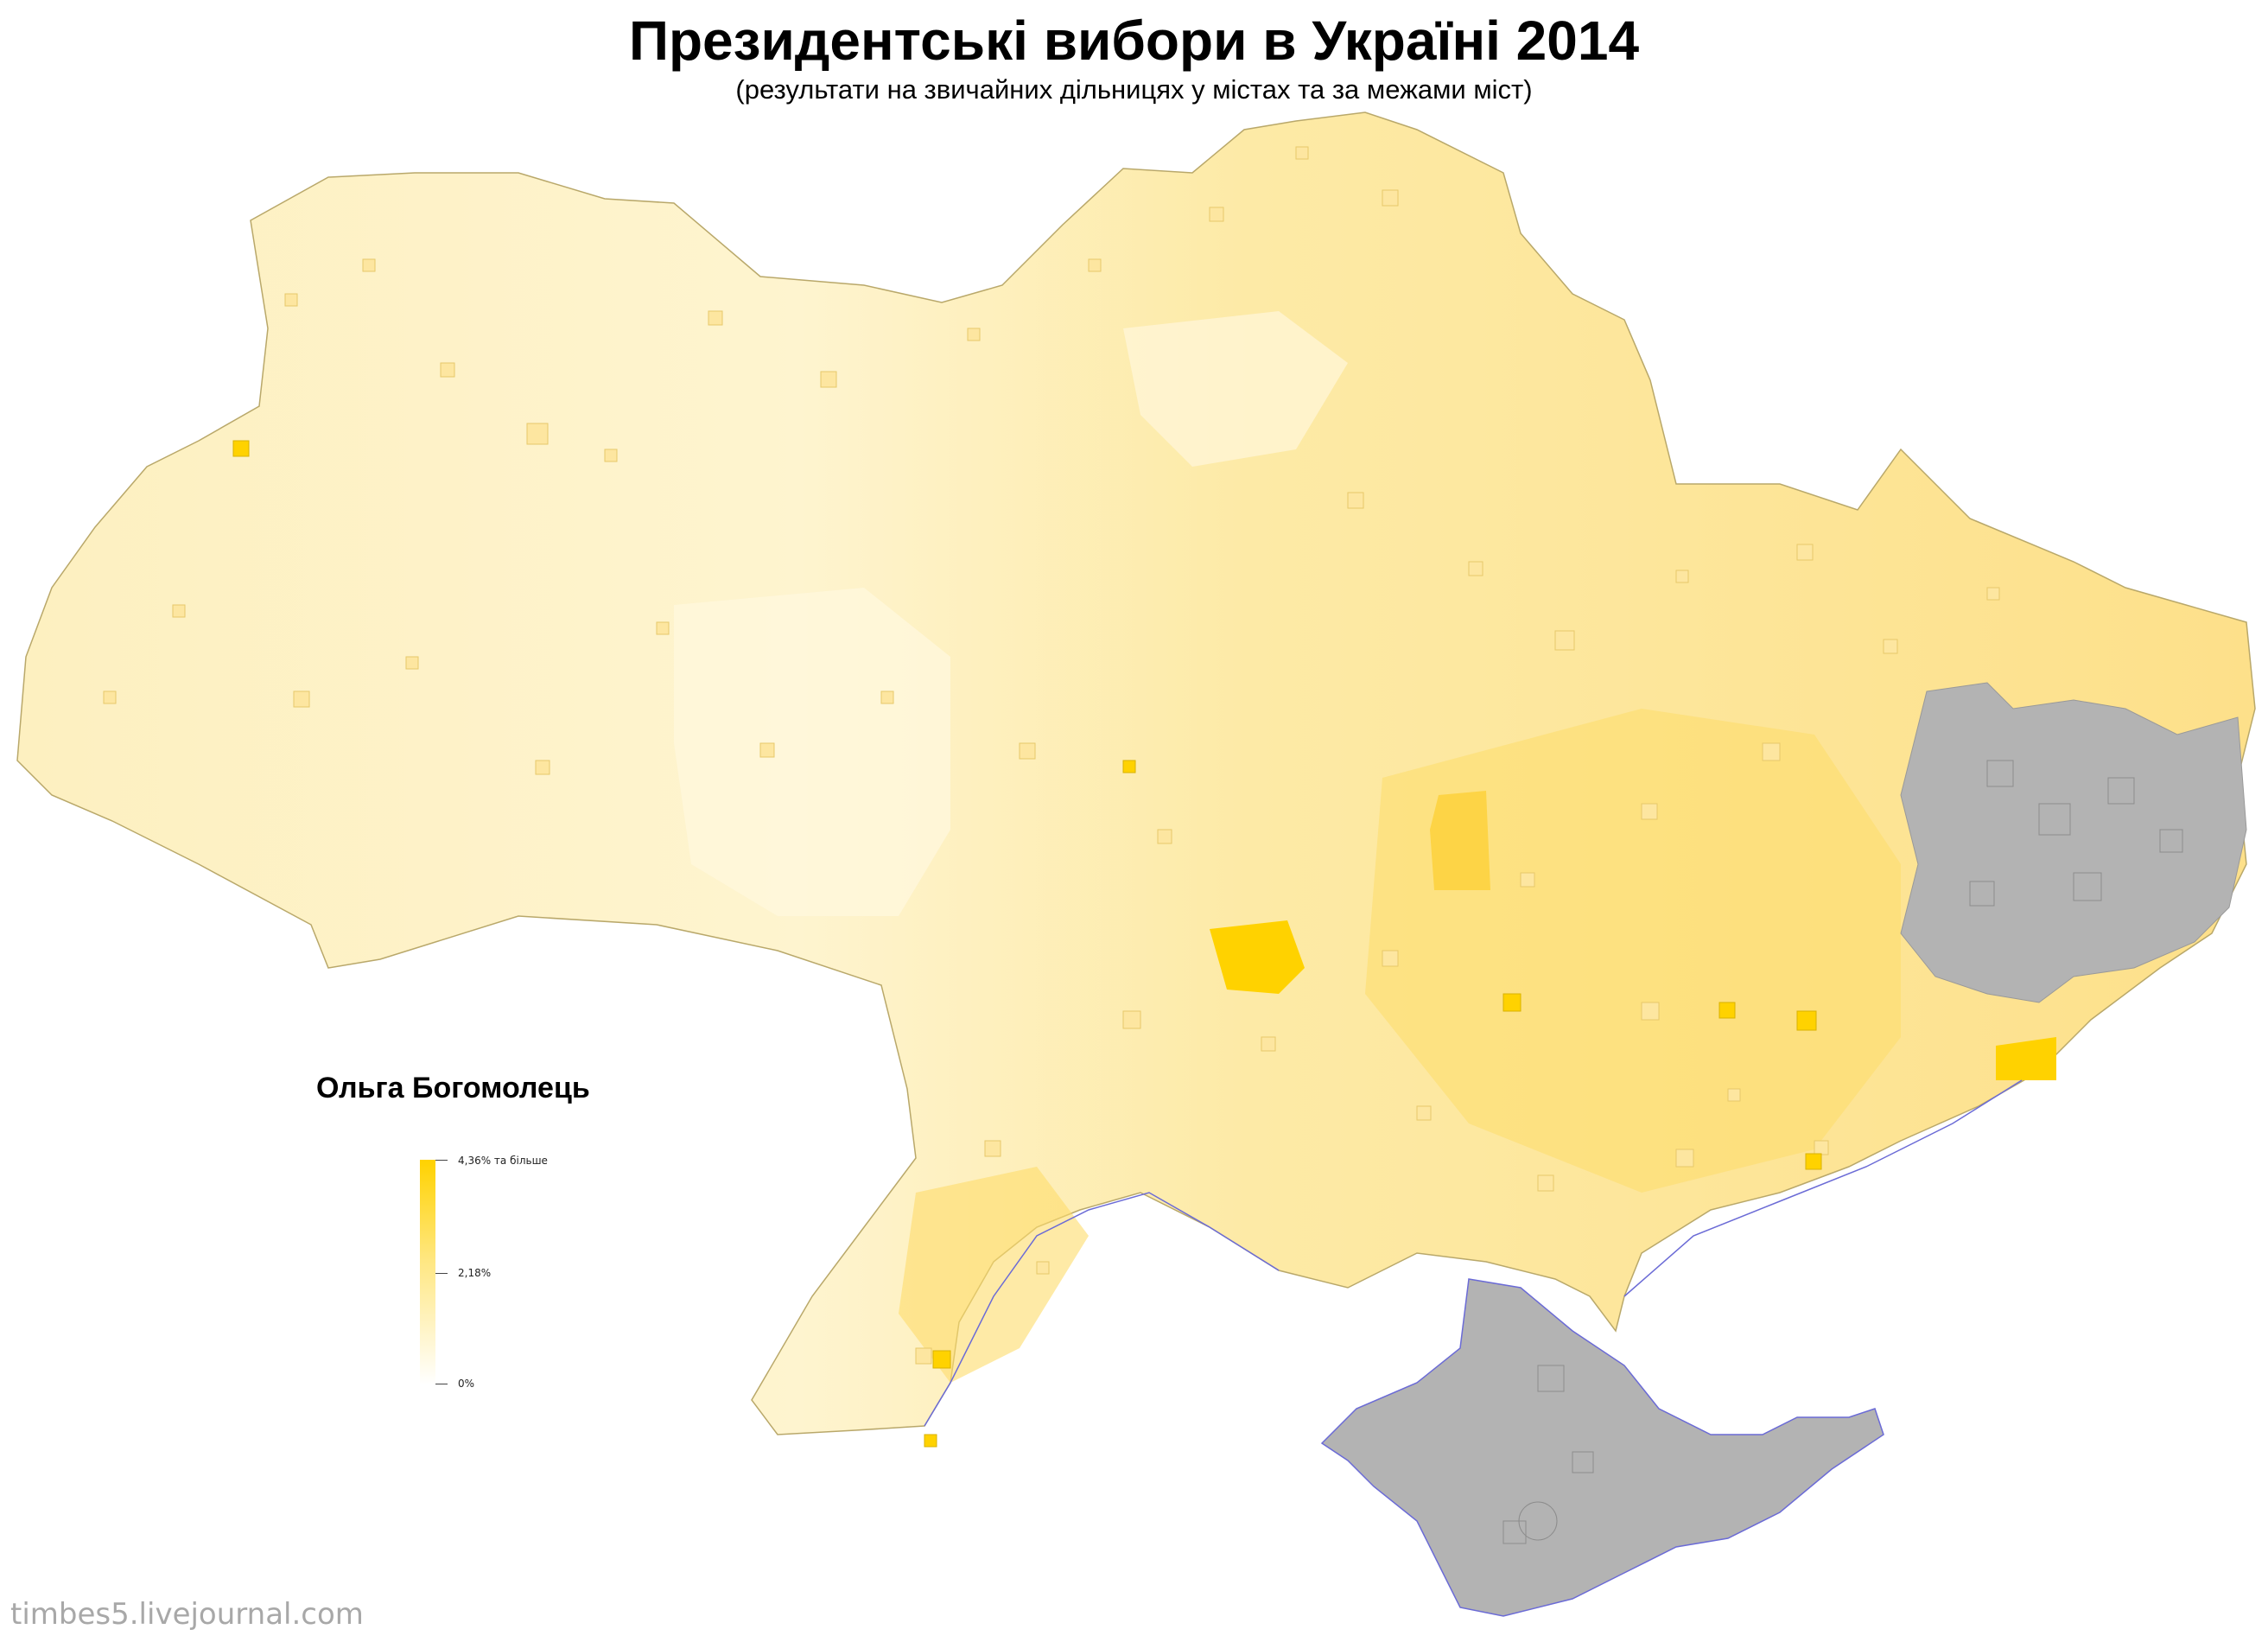  What do you see at coordinates (812, 752) in the screenshot?
I see `central-pale-region` at bounding box center [812, 752].